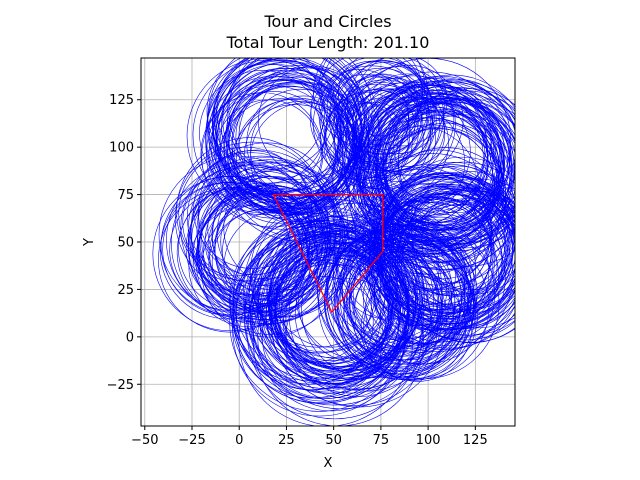  Describe the element at coordinates (121, 148) in the screenshot. I see `y-tick-label: 100` at that location.